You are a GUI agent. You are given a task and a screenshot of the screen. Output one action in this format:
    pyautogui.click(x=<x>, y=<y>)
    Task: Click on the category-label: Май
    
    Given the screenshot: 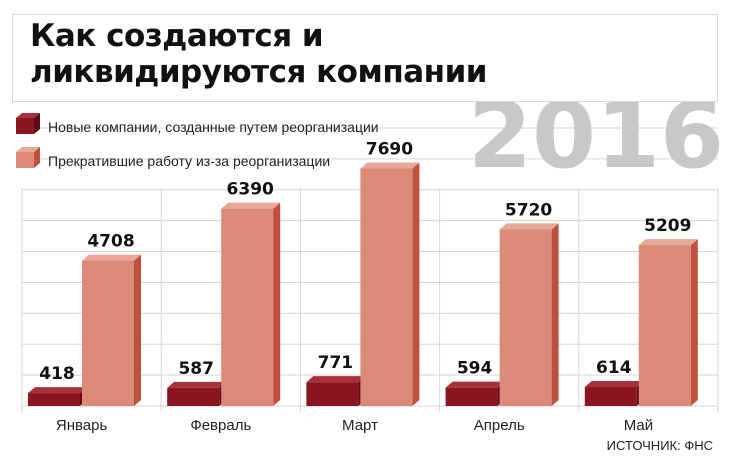 What is the action you would take?
    pyautogui.click(x=638, y=425)
    